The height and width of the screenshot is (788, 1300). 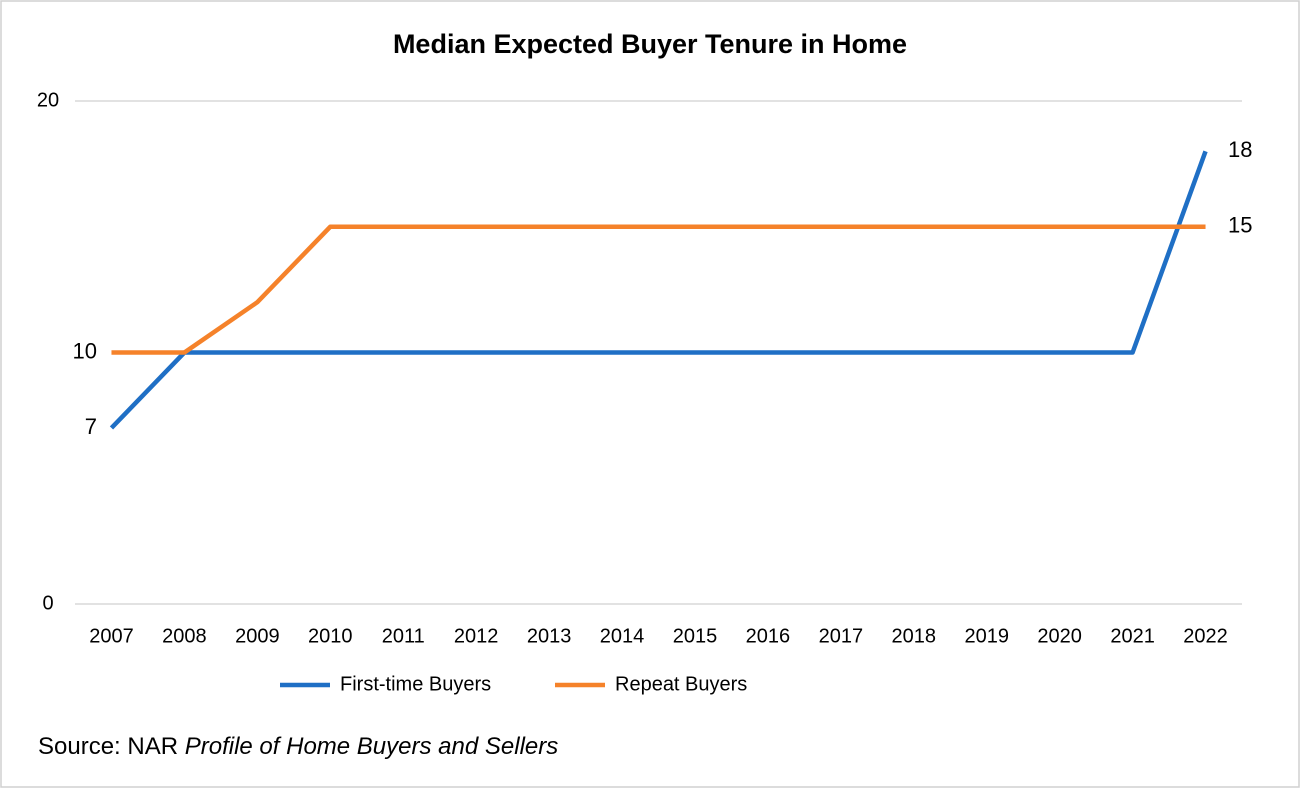 I want to click on data-label: 10, so click(x=85, y=350).